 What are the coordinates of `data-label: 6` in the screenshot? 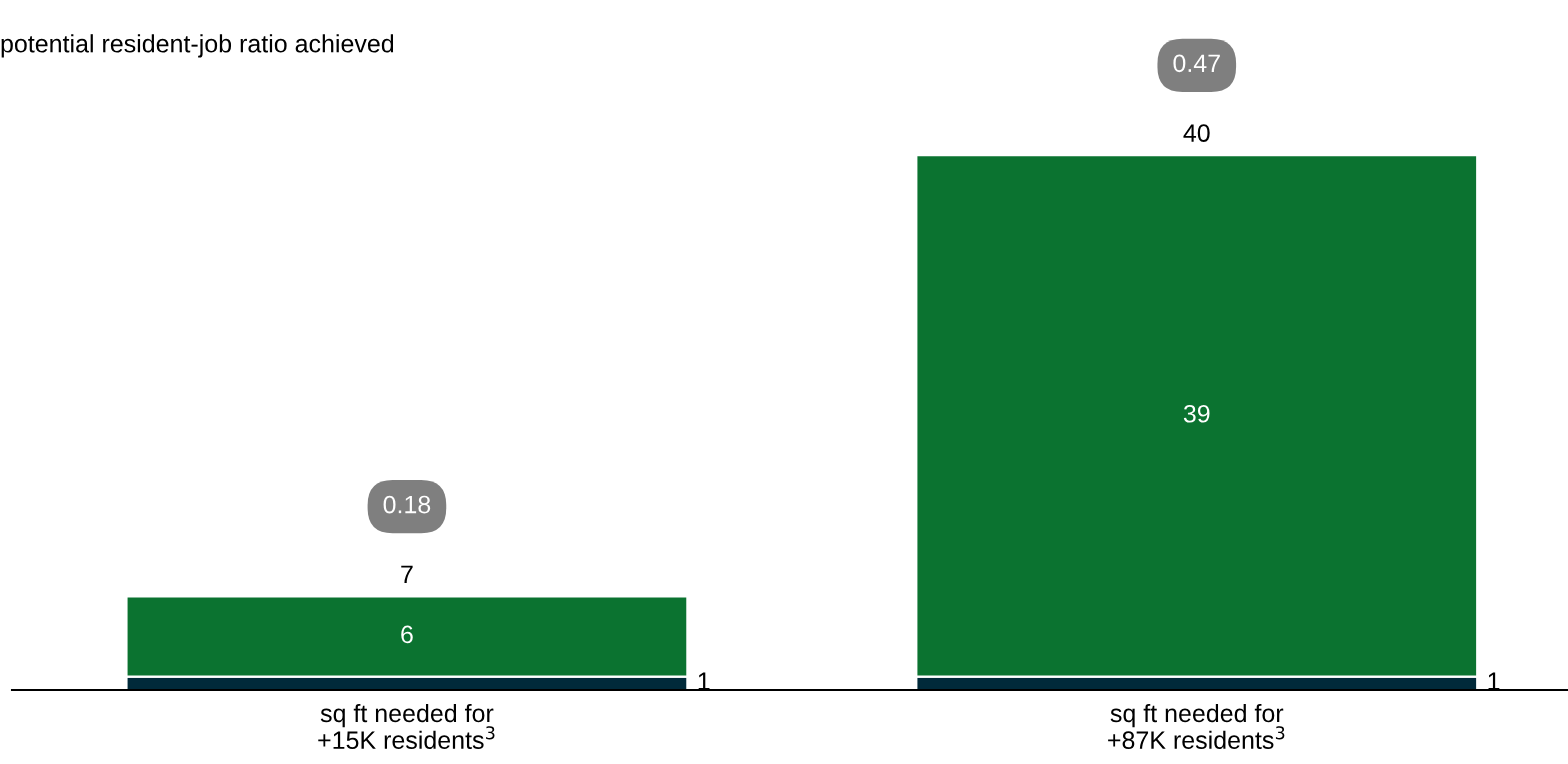 It's located at (407, 634).